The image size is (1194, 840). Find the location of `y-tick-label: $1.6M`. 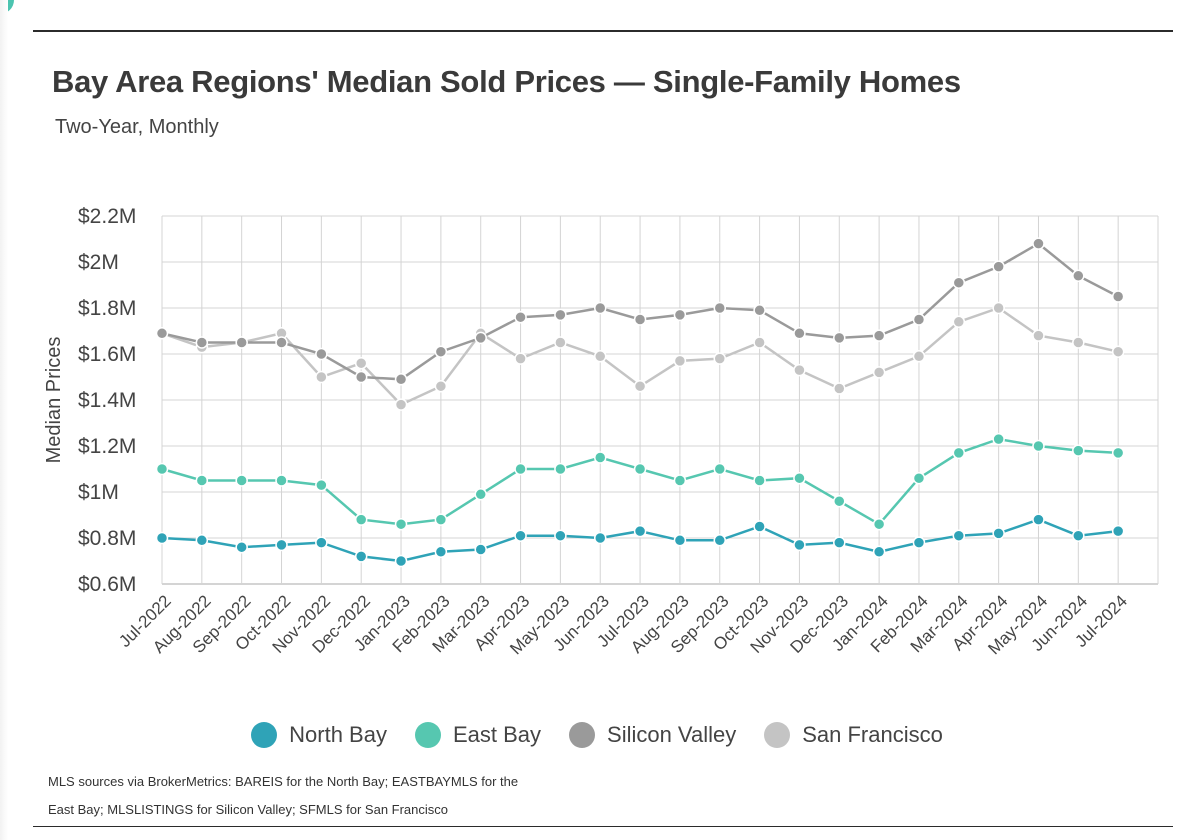

y-tick-label: $1.6M is located at coordinates (107, 354).